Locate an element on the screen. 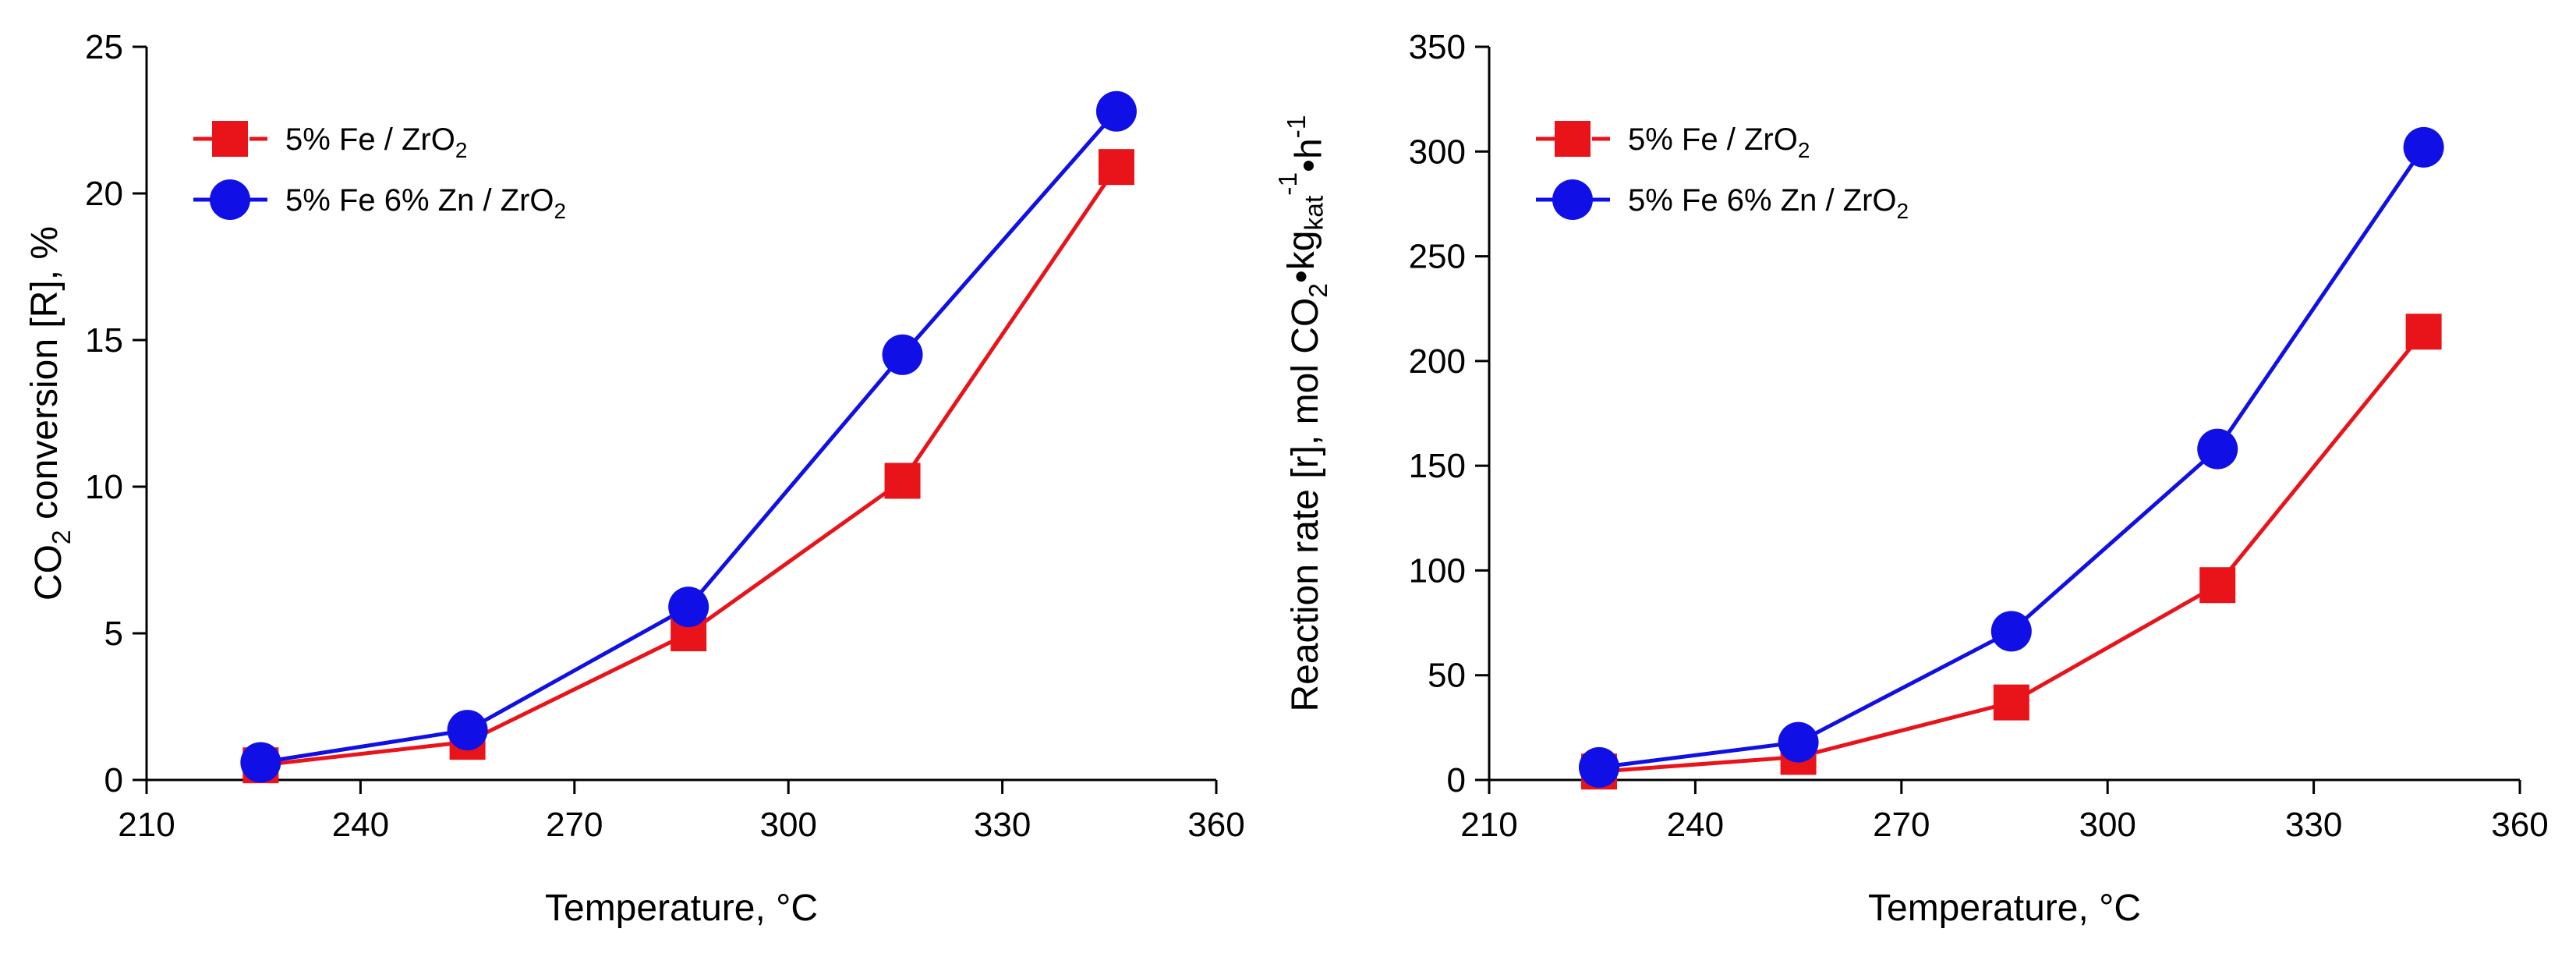 The height and width of the screenshot is (957, 2576). y-tick-label: 150 is located at coordinates (1437, 466).